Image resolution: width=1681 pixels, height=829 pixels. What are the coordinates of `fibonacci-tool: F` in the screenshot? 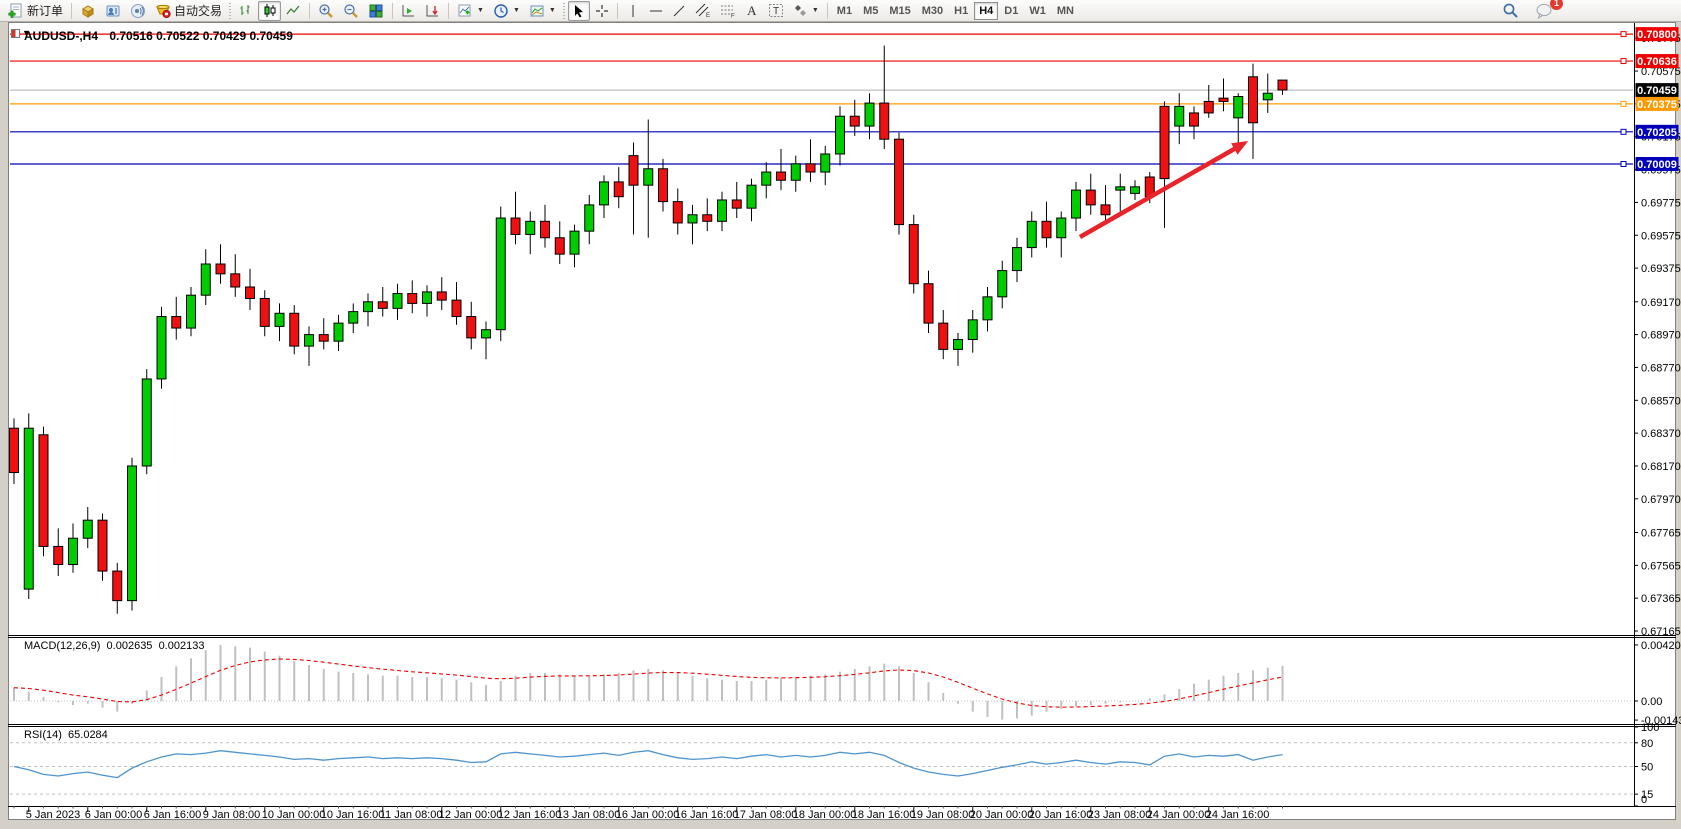 It's located at (728, 11).